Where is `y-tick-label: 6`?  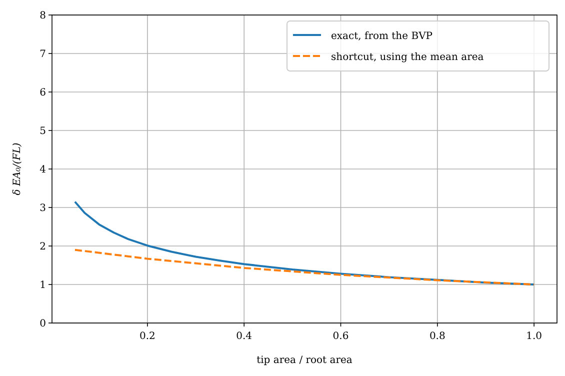
y-tick-label: 6 is located at coordinates (43, 93).